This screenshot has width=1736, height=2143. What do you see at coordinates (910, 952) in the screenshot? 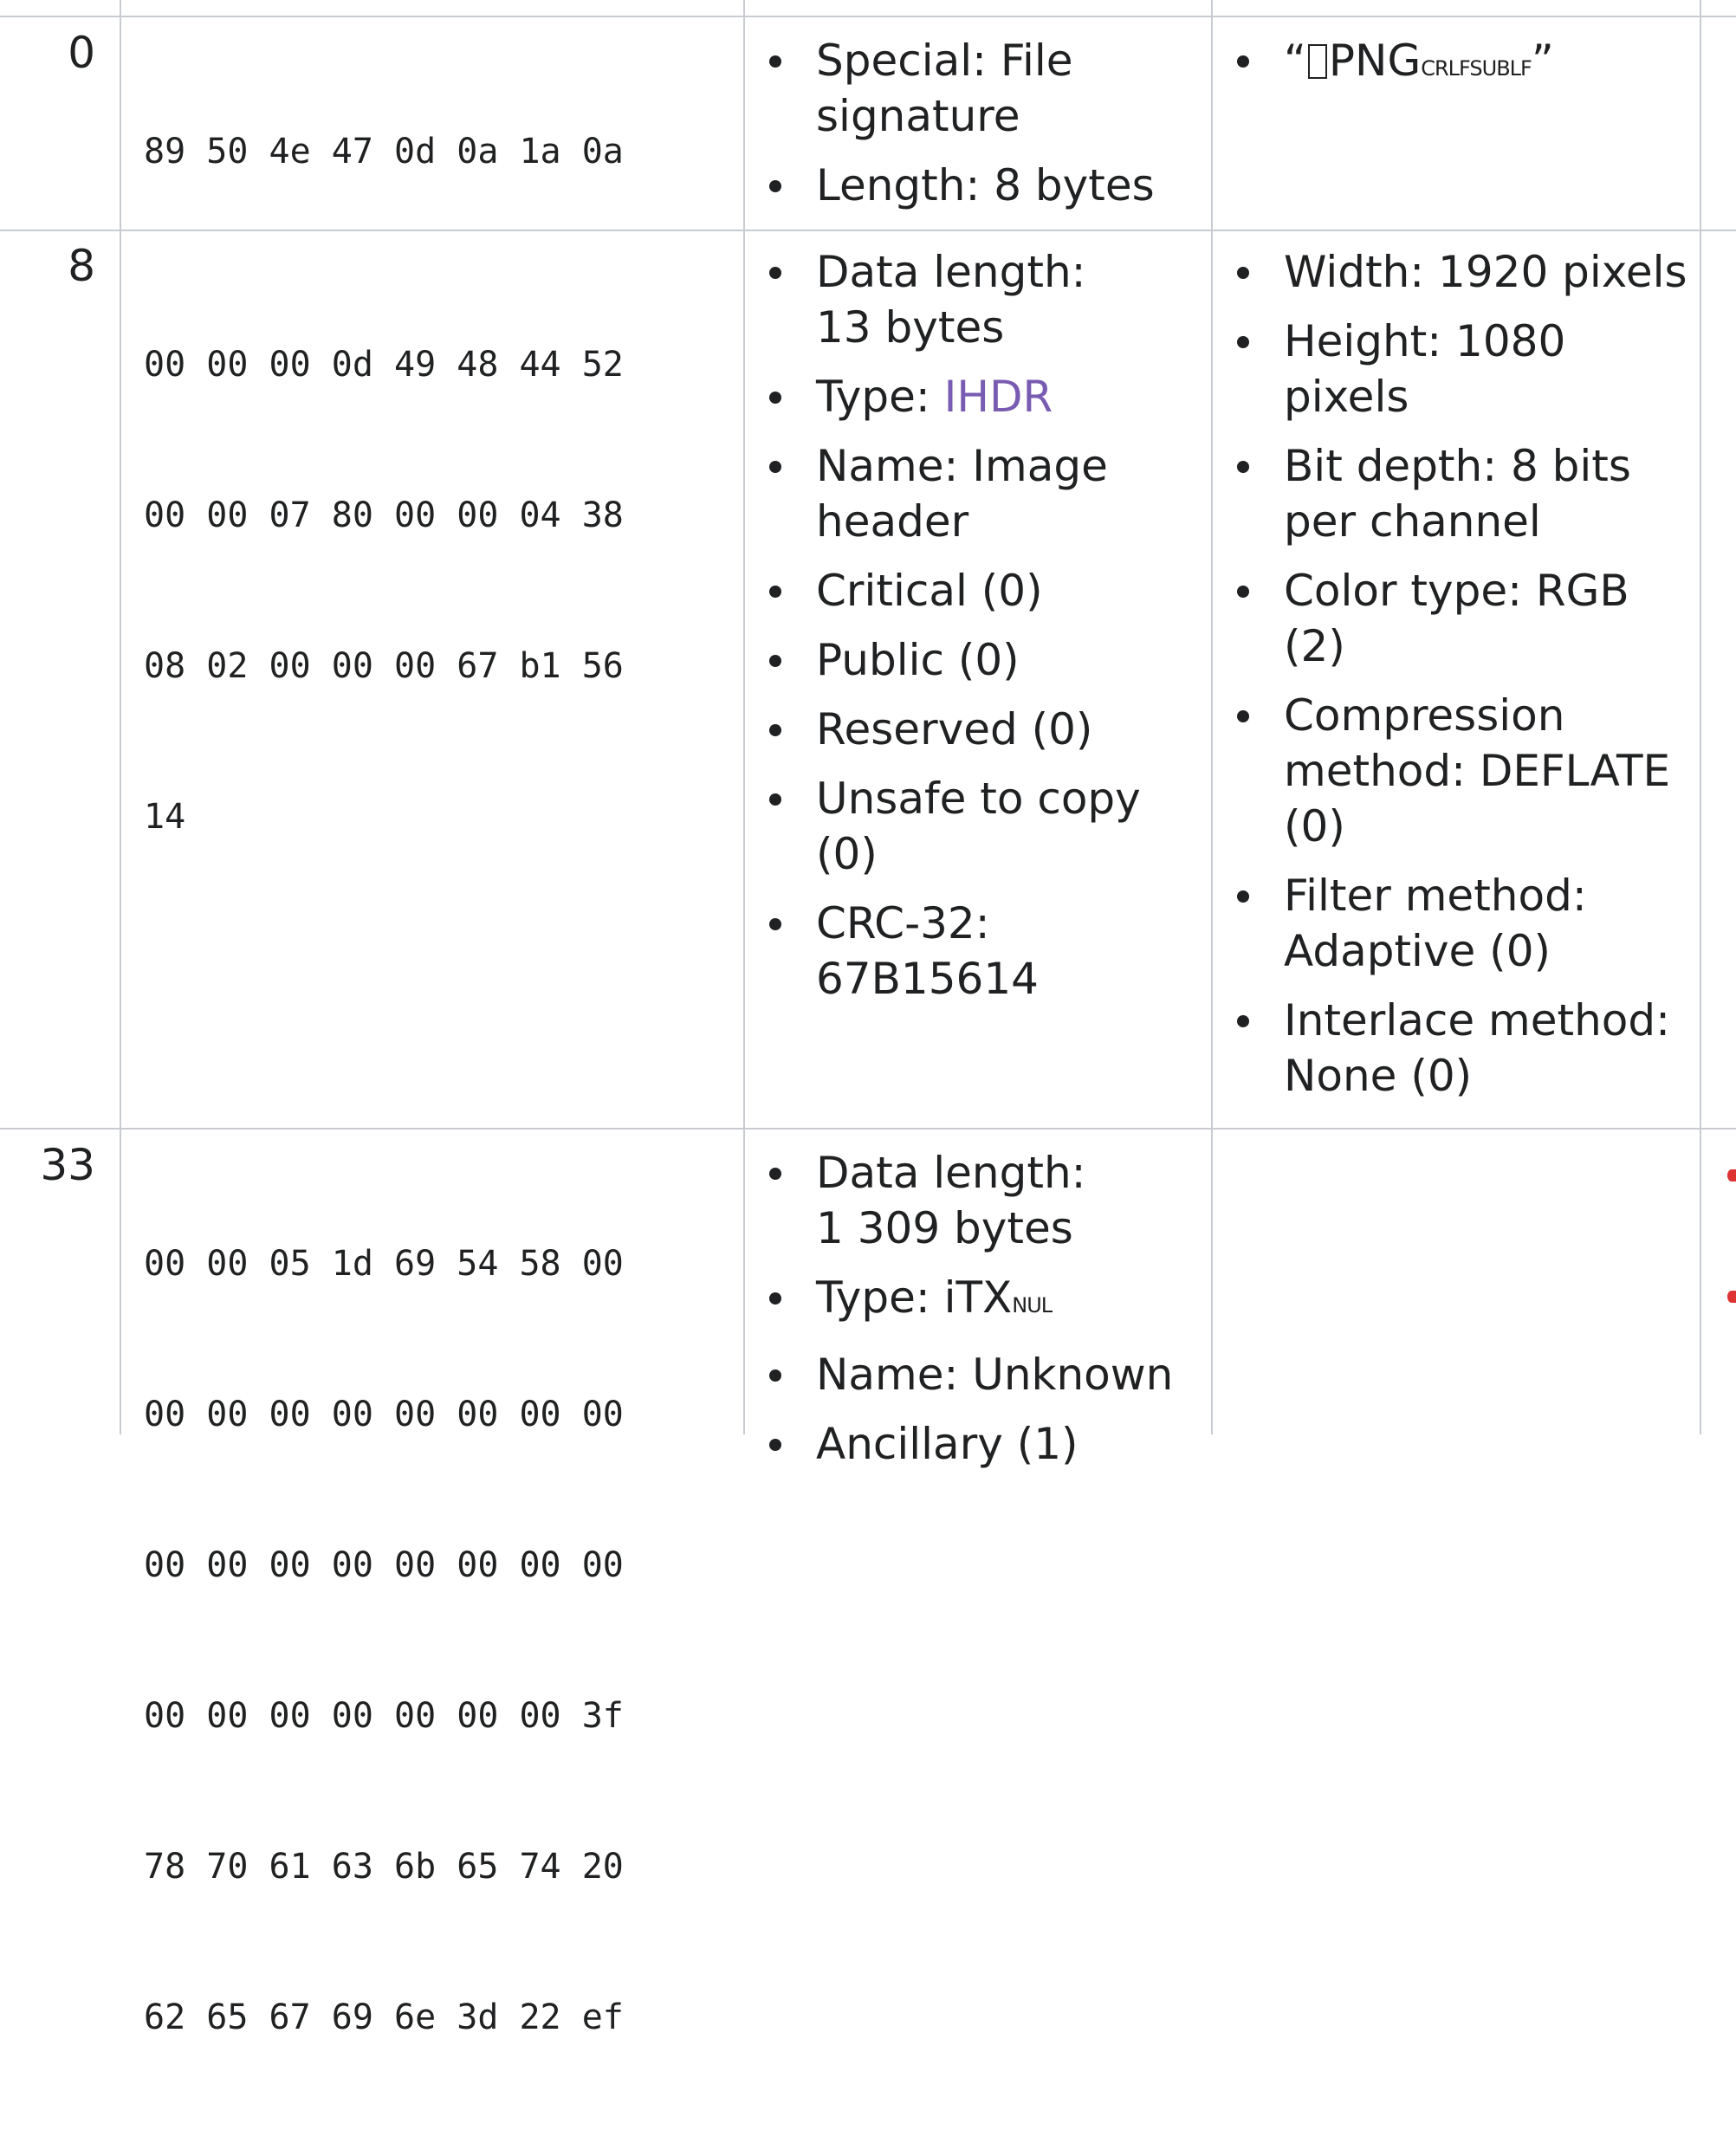
I see `chunk-item: CRC-32: 67B15614` at bounding box center [910, 952].